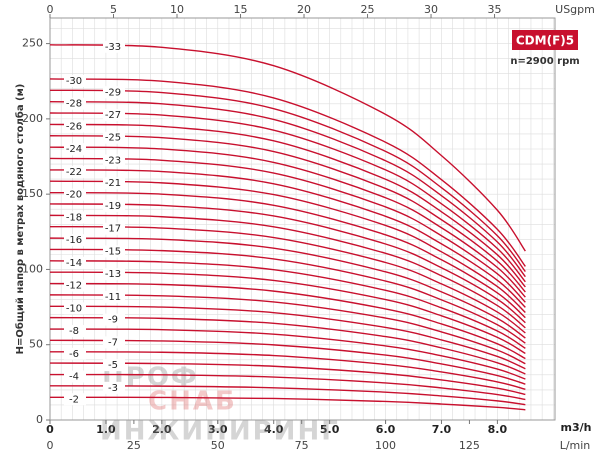 This screenshot has width=600, height=457. What do you see at coordinates (113, 92) in the screenshot?
I see `series-label: -29` at bounding box center [113, 92].